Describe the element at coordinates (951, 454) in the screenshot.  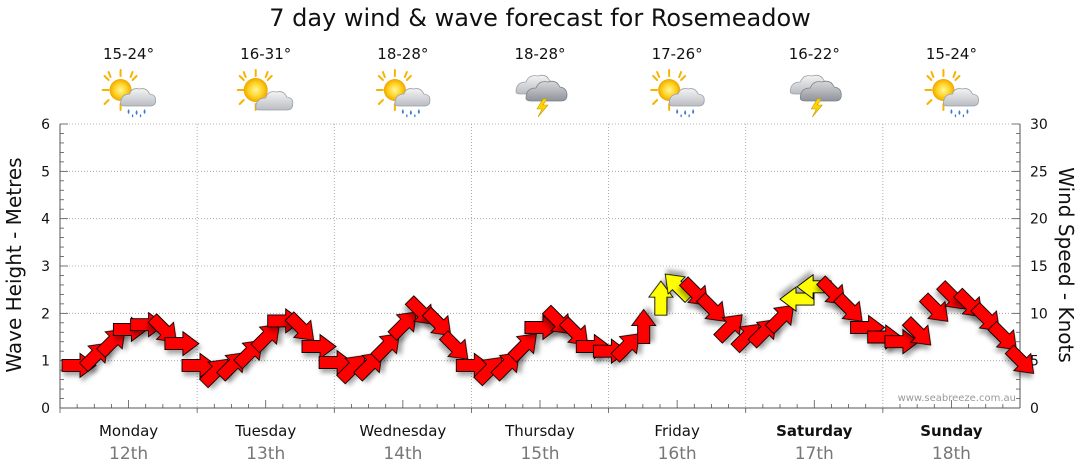
I see `day-date-label: 18th` at that location.